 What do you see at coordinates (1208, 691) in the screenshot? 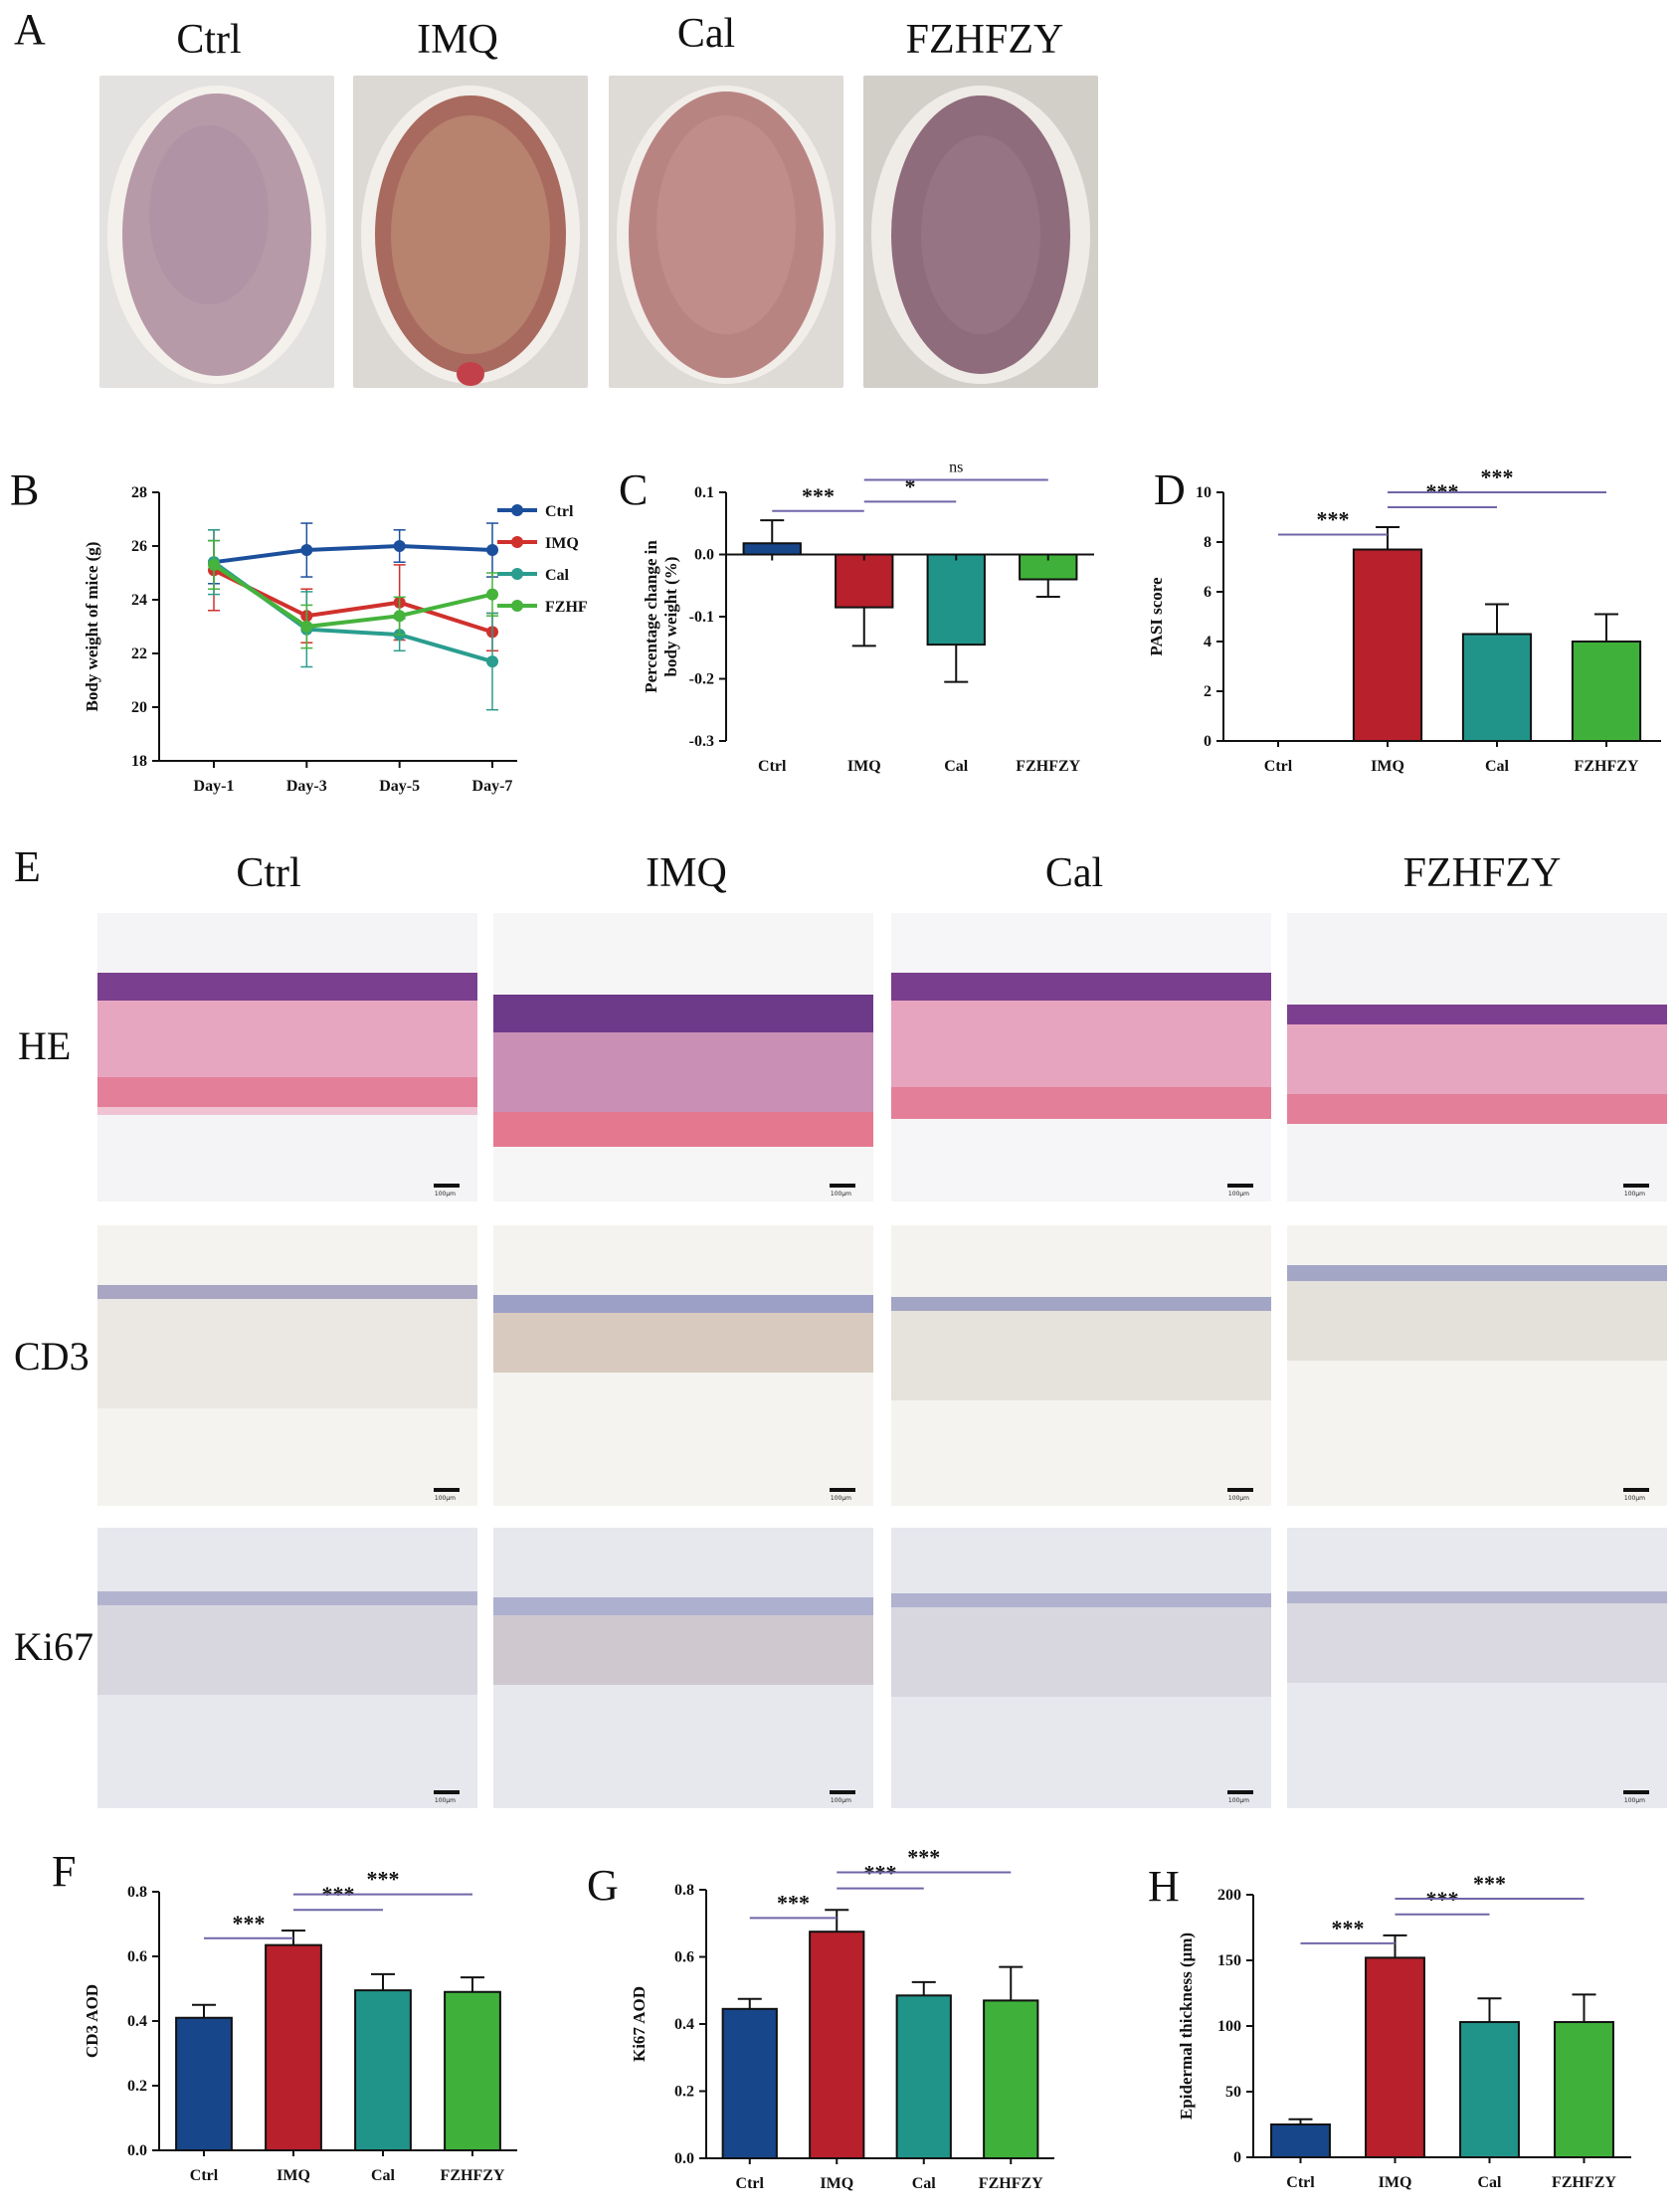
I see `y-tick-label: 2` at bounding box center [1208, 691].